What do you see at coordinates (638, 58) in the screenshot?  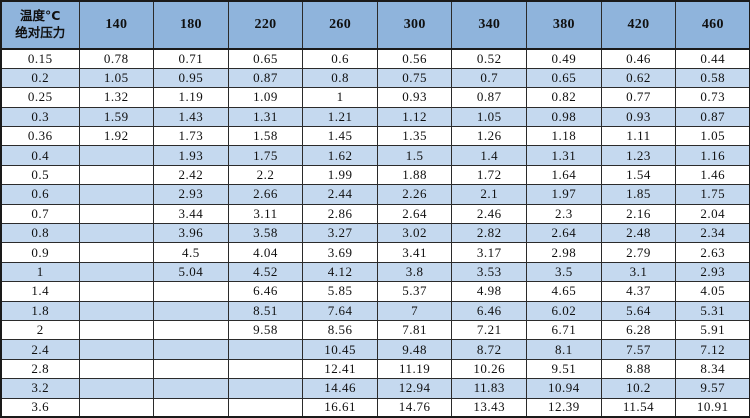 I see `data-cell: 0.46` at bounding box center [638, 58].